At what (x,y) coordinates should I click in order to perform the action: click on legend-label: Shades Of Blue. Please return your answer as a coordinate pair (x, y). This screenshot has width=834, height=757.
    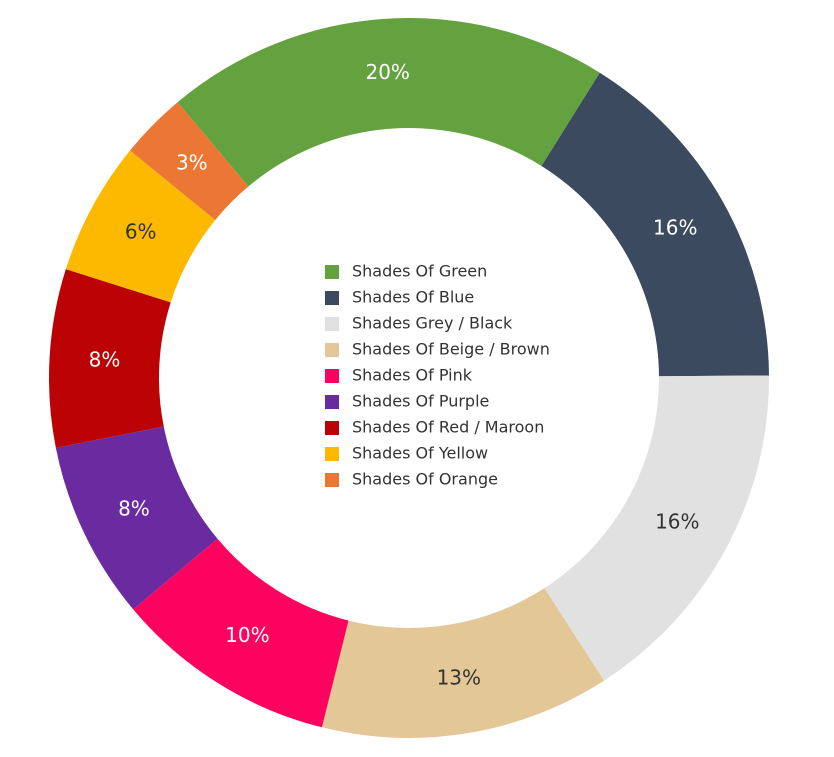
    Looking at the image, I should click on (413, 297).